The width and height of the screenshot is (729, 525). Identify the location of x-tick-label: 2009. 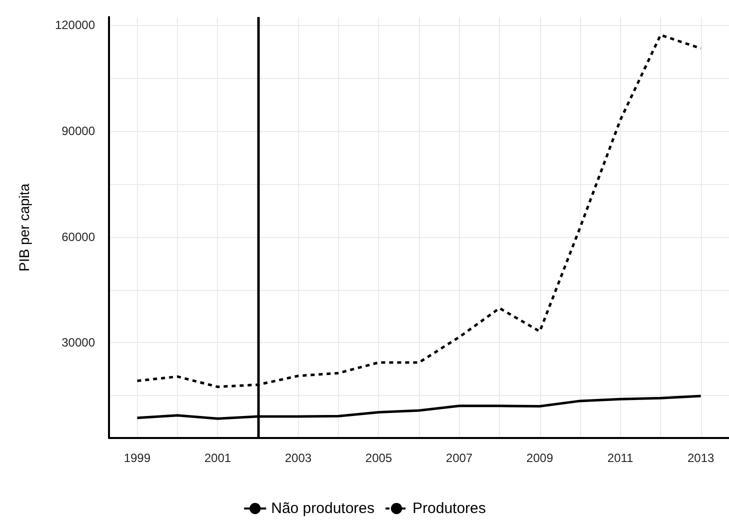
(540, 458).